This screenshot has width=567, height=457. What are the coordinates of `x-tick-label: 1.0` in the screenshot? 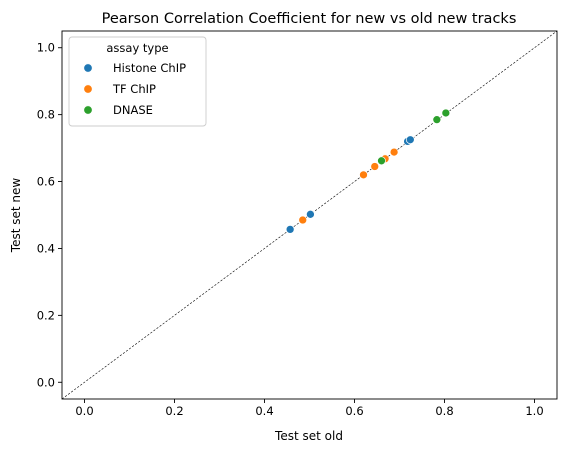 It's located at (534, 411).